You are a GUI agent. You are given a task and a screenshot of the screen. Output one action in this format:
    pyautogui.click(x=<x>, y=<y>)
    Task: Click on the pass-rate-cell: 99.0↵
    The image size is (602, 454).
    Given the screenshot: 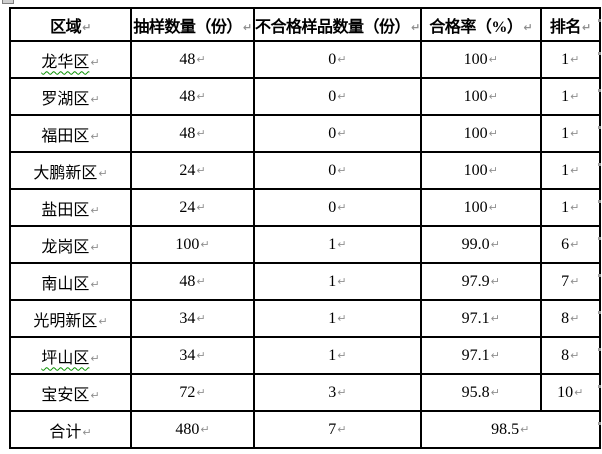 What is the action you would take?
    pyautogui.click(x=480, y=244)
    